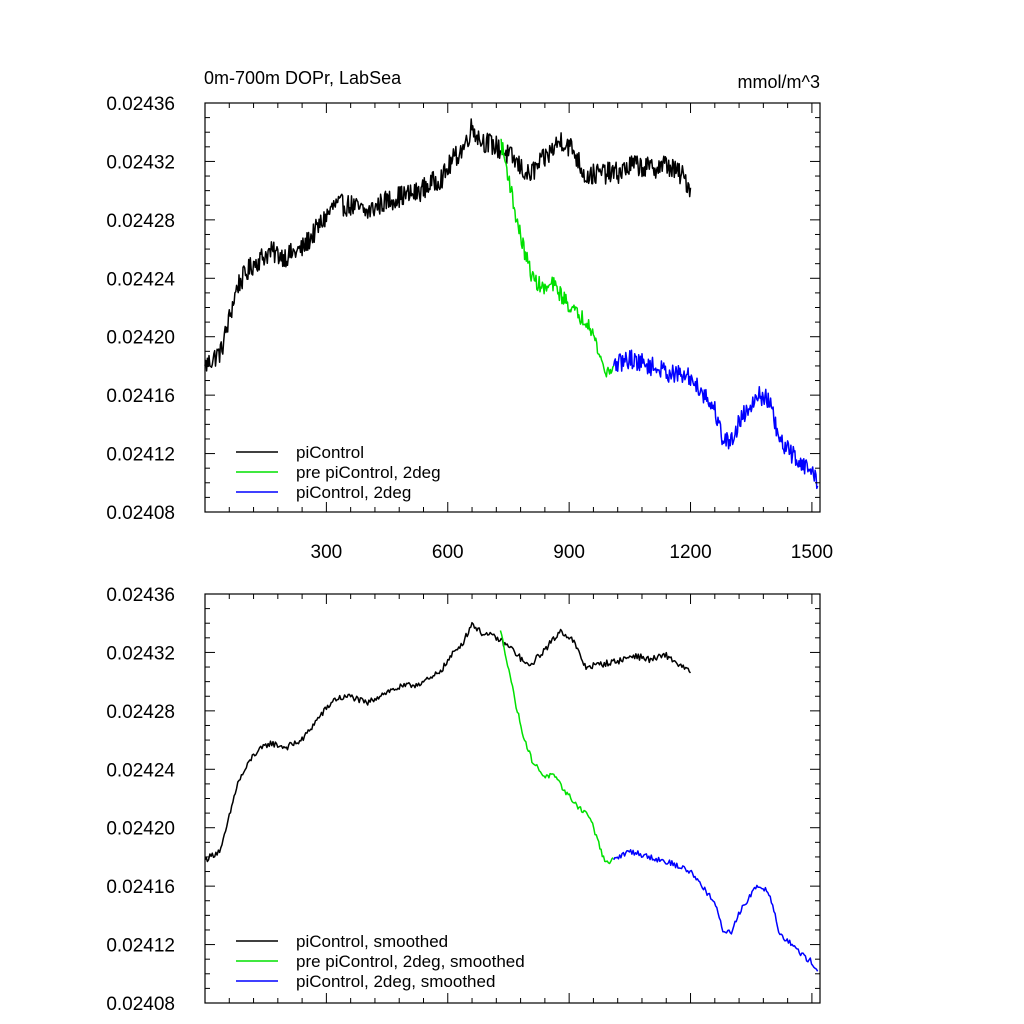  I want to click on top-y-tick-label: 0.02408, so click(140, 513).